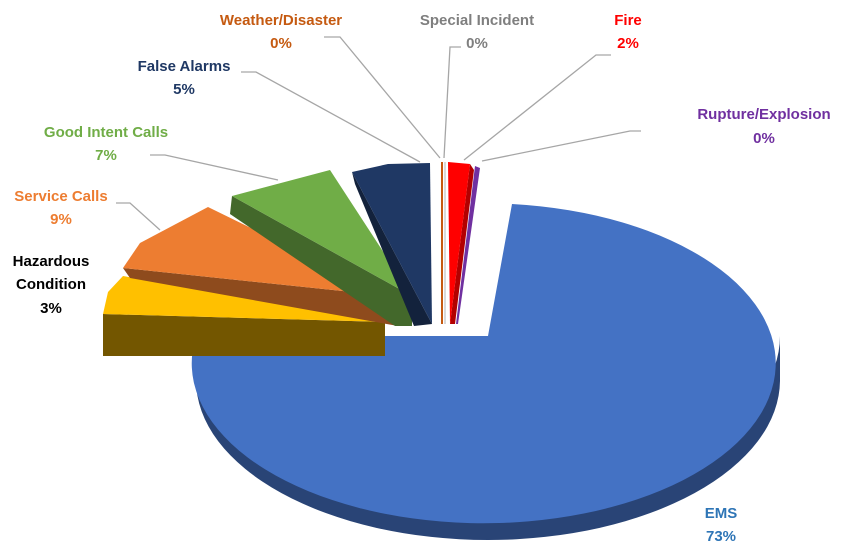  I want to click on leader-rupture, so click(561, 146).